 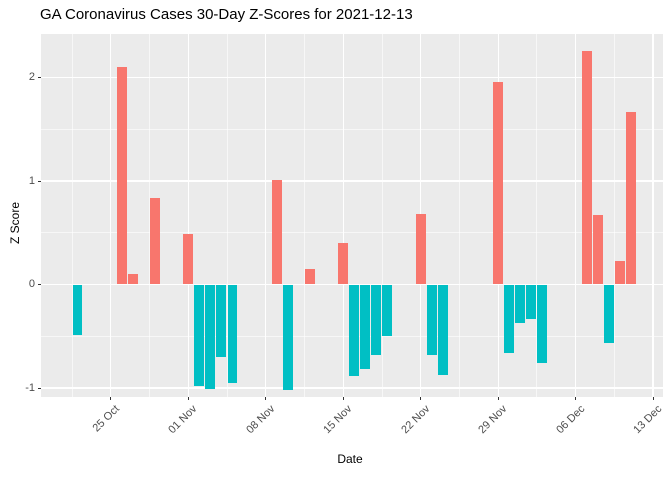 What do you see at coordinates (30, 387) in the screenshot?
I see `y-tick-label: -1` at bounding box center [30, 387].